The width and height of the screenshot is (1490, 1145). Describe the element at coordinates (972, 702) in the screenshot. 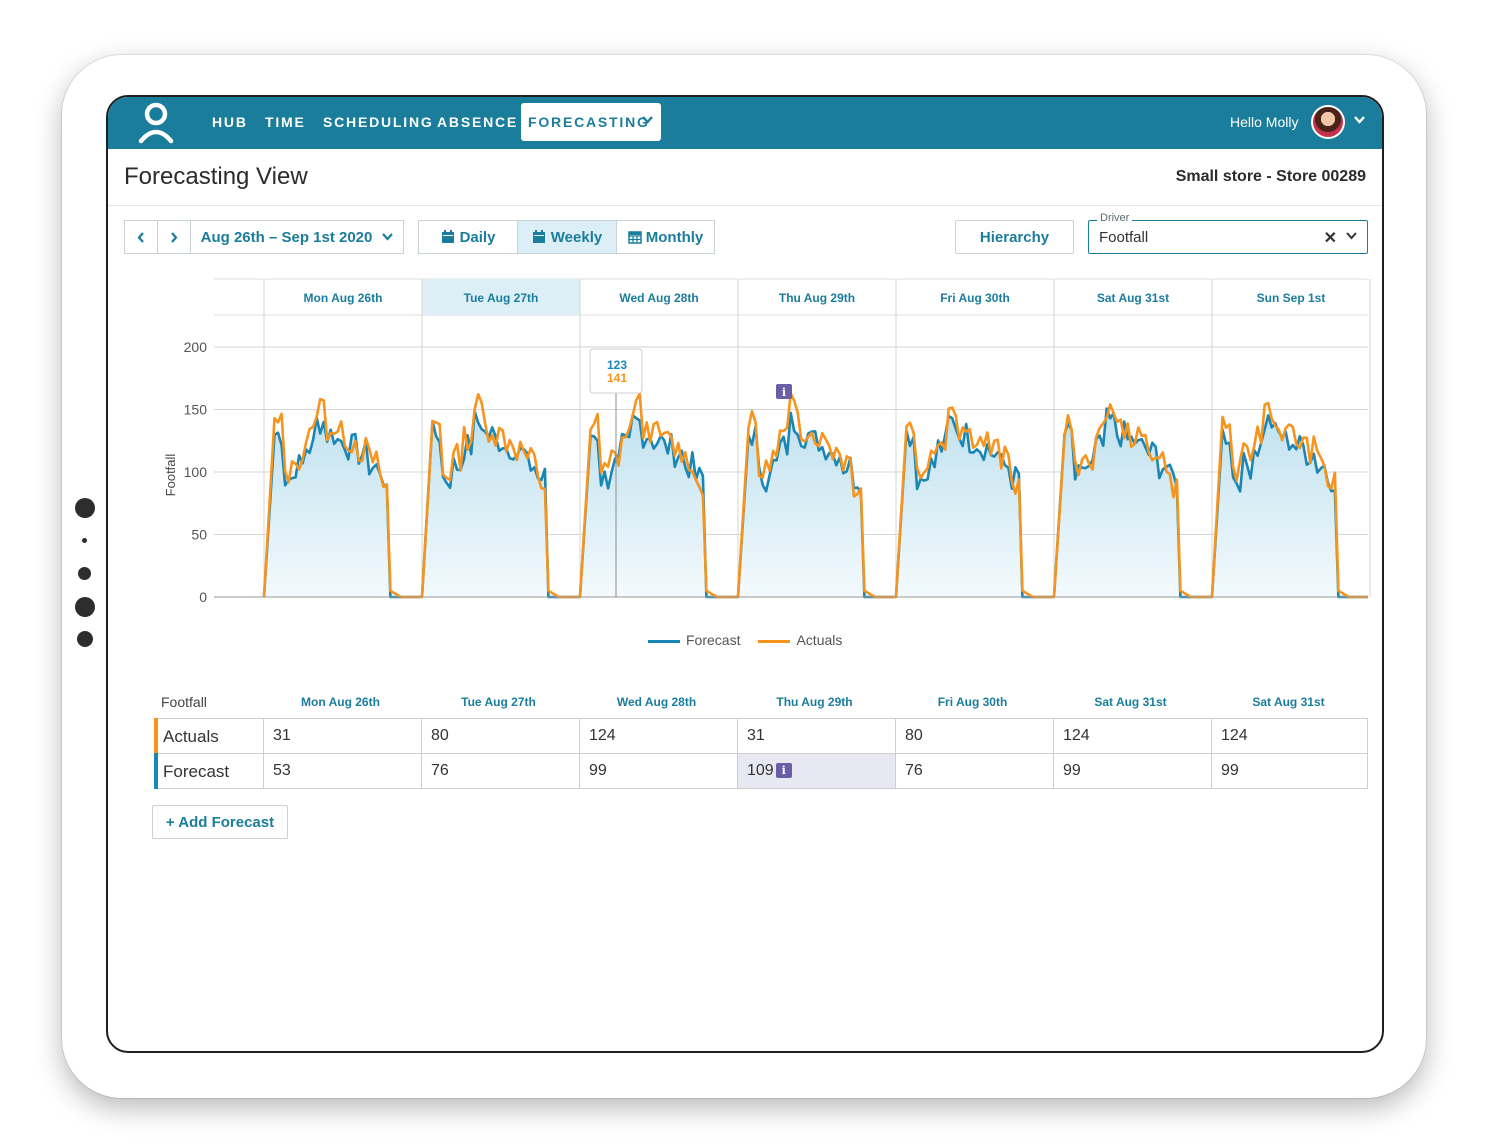

I see `table-column-header: Fri Aug 30th` at that location.